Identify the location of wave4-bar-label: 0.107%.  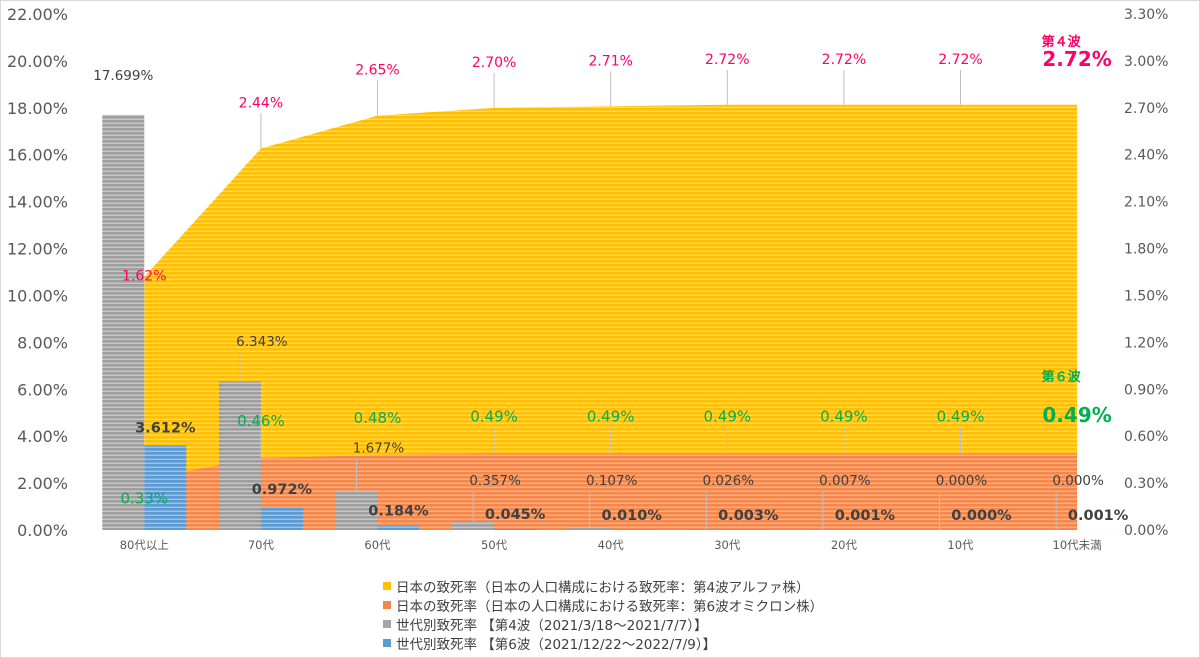
(612, 481).